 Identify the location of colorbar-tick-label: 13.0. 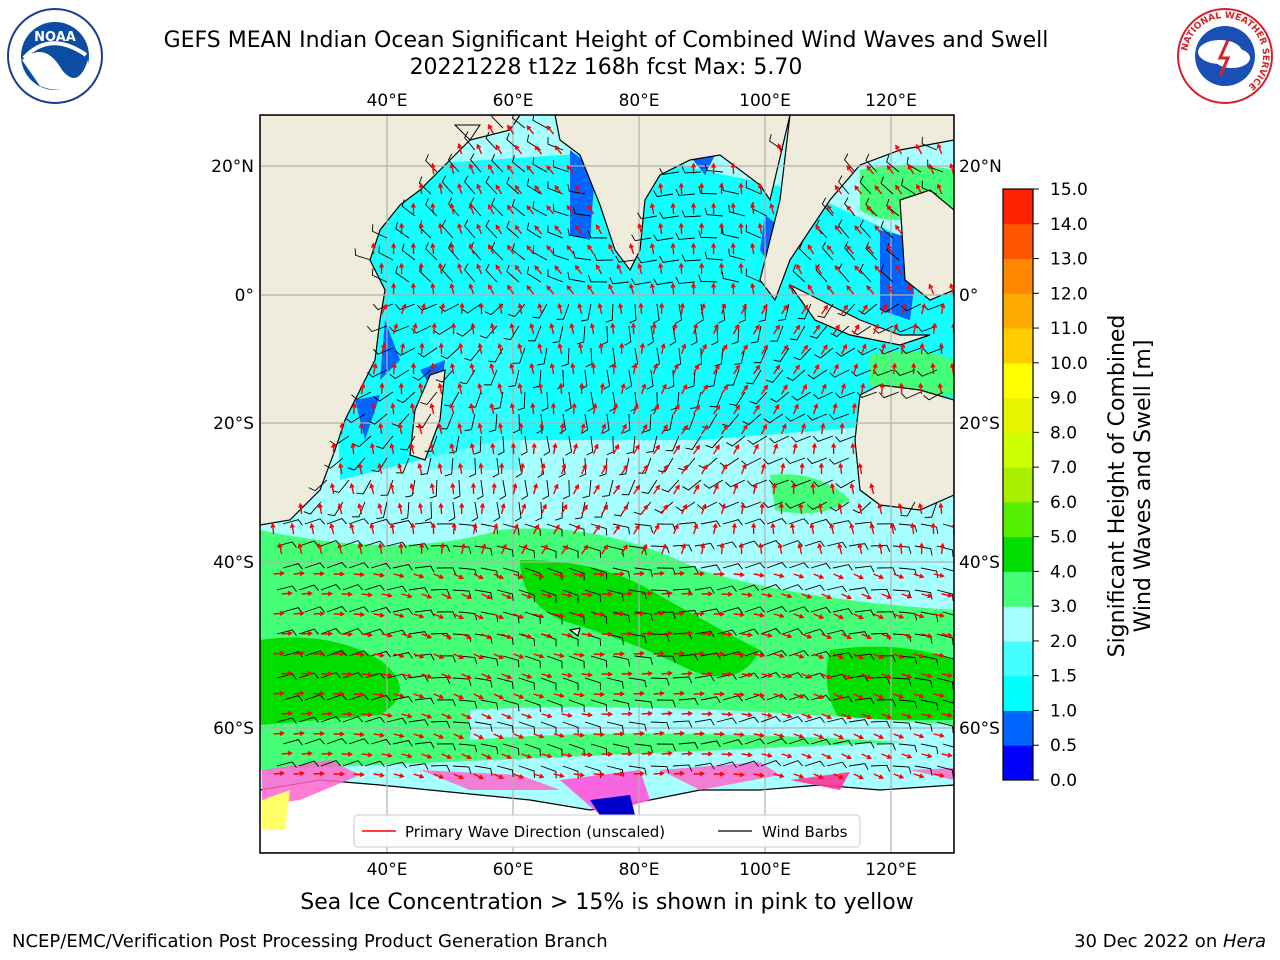
(1069, 260).